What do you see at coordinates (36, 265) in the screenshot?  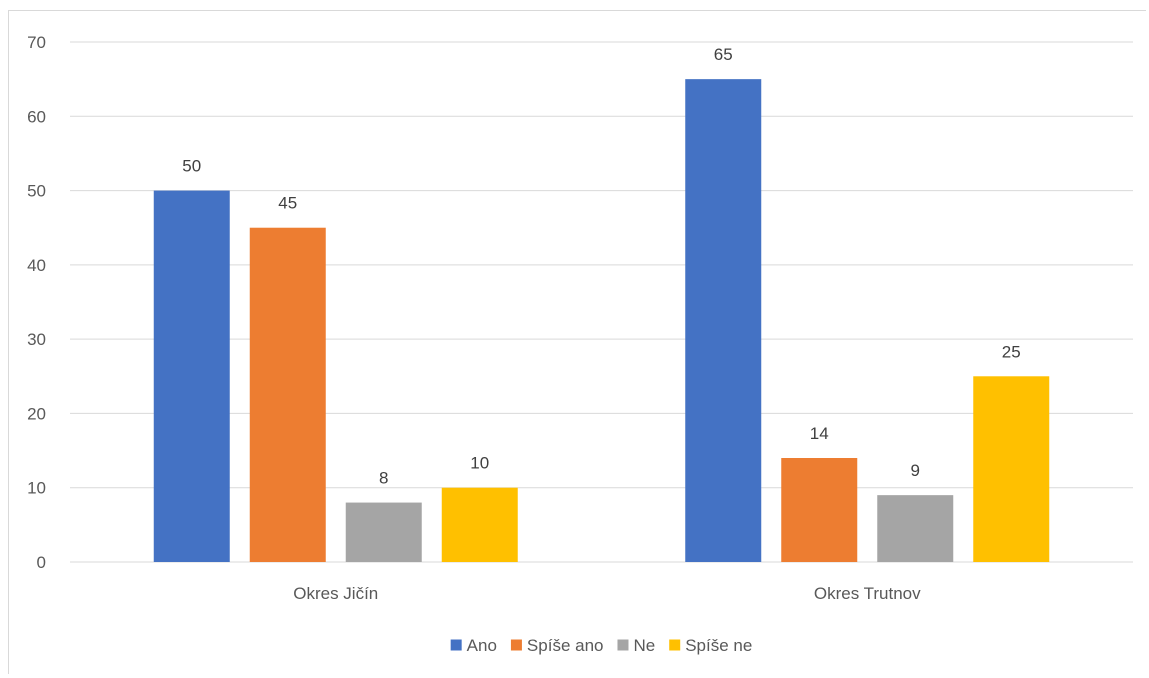 I see `y-tick-label: 40` at bounding box center [36, 265].